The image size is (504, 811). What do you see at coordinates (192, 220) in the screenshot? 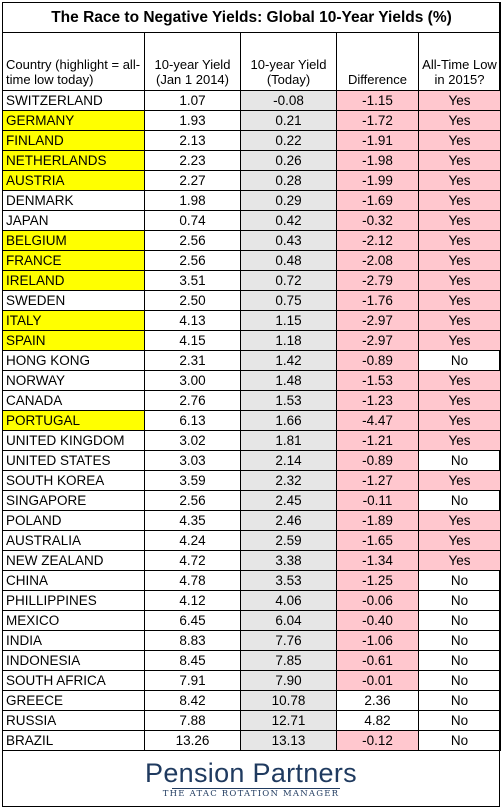
I see `jan2014-yield-cell: 0.74` at bounding box center [192, 220].